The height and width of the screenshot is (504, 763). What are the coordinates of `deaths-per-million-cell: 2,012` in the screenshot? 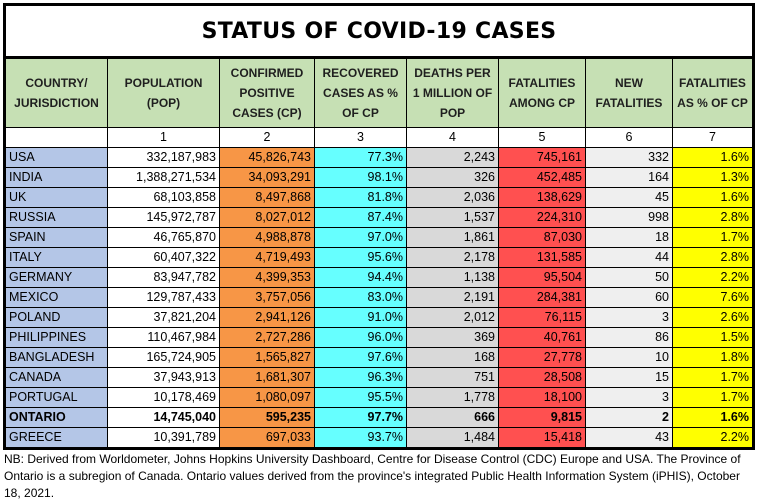 It's located at (452, 317).